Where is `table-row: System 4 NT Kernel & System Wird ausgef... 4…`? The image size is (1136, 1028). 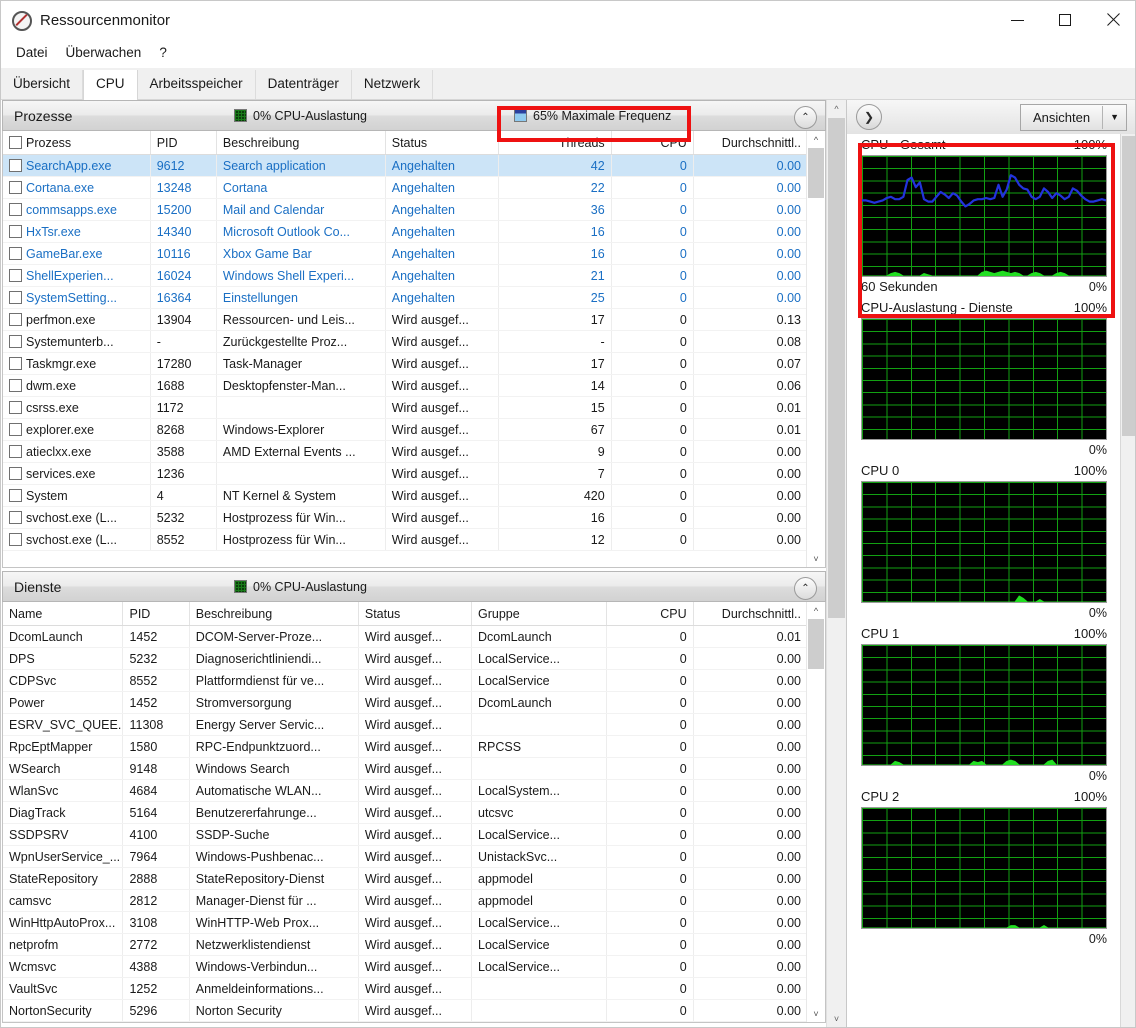
table-row: System 4 NT Kernel & System Wird ausgef... 4… is located at coordinates (406, 495).